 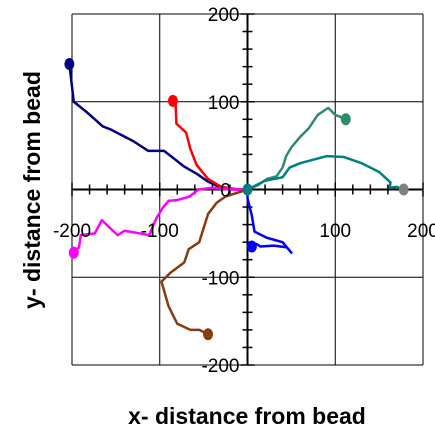 I want to click on y-tick-label-1: -100, so click(x=220, y=278).